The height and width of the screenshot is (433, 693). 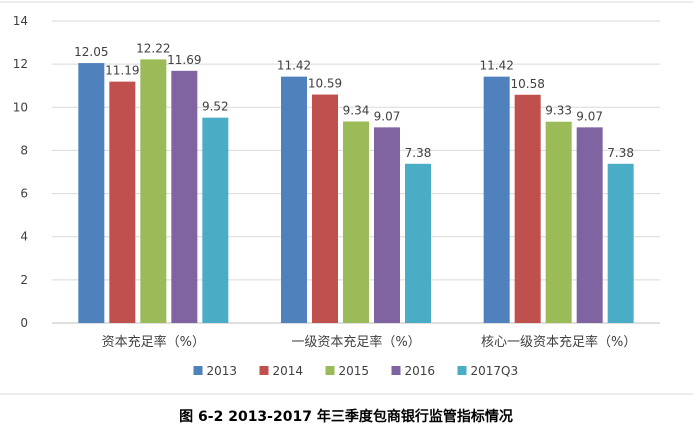 I want to click on legend-label: 2016, so click(x=420, y=371).